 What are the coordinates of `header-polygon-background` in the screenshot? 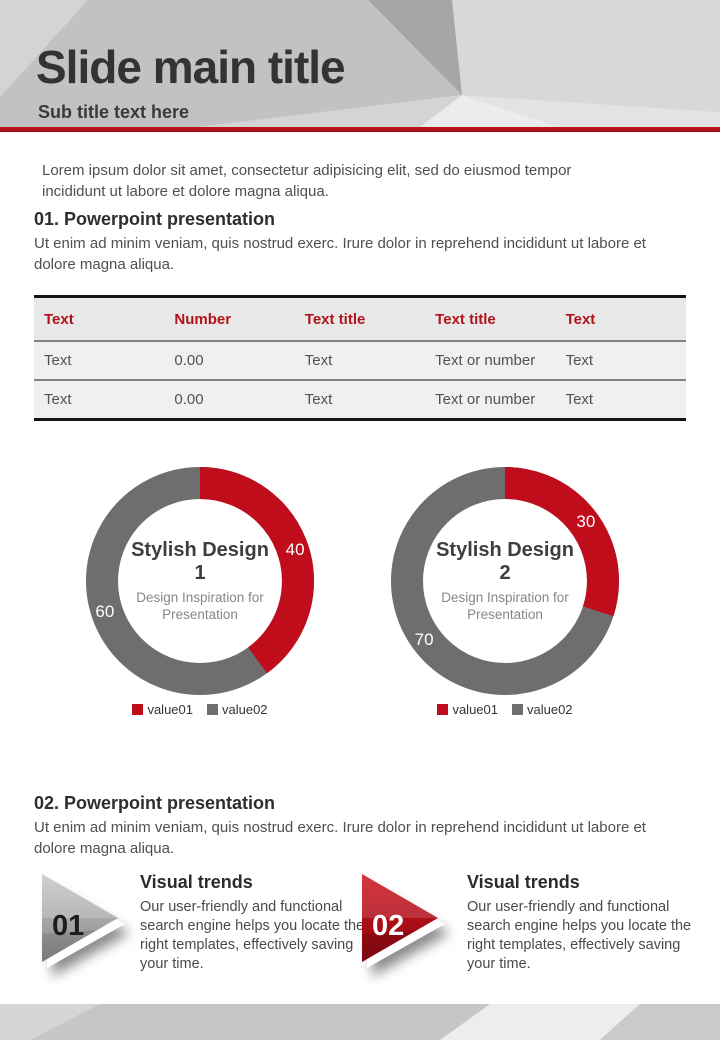 It's located at (360, 63).